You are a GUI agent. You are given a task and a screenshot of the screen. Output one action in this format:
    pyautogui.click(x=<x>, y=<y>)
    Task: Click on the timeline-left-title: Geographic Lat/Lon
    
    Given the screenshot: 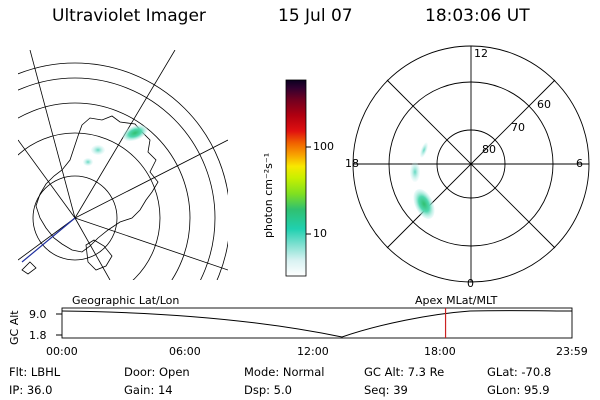 What is the action you would take?
    pyautogui.click(x=126, y=300)
    